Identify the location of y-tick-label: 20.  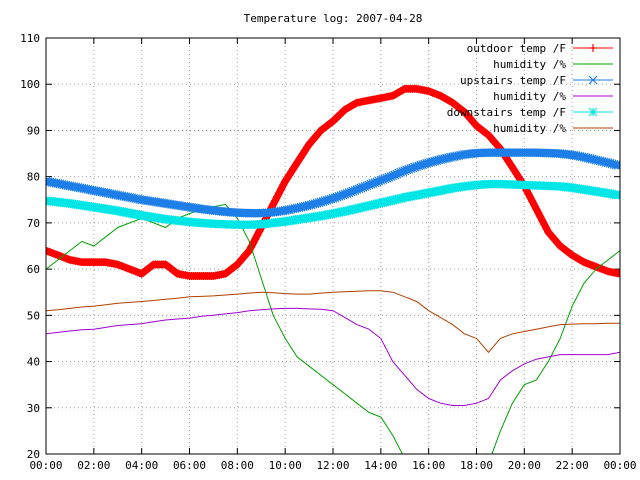
(33, 454).